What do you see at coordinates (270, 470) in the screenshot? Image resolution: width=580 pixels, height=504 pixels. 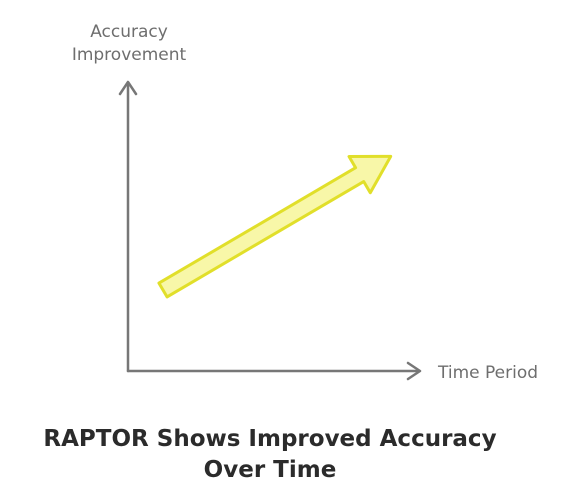 I see `title: Over Time` at bounding box center [270, 470].